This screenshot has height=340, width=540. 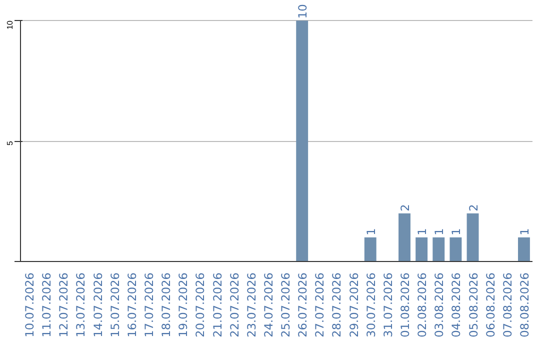 I want to click on x-tick-label: 03.08.2026, so click(x=439, y=305).